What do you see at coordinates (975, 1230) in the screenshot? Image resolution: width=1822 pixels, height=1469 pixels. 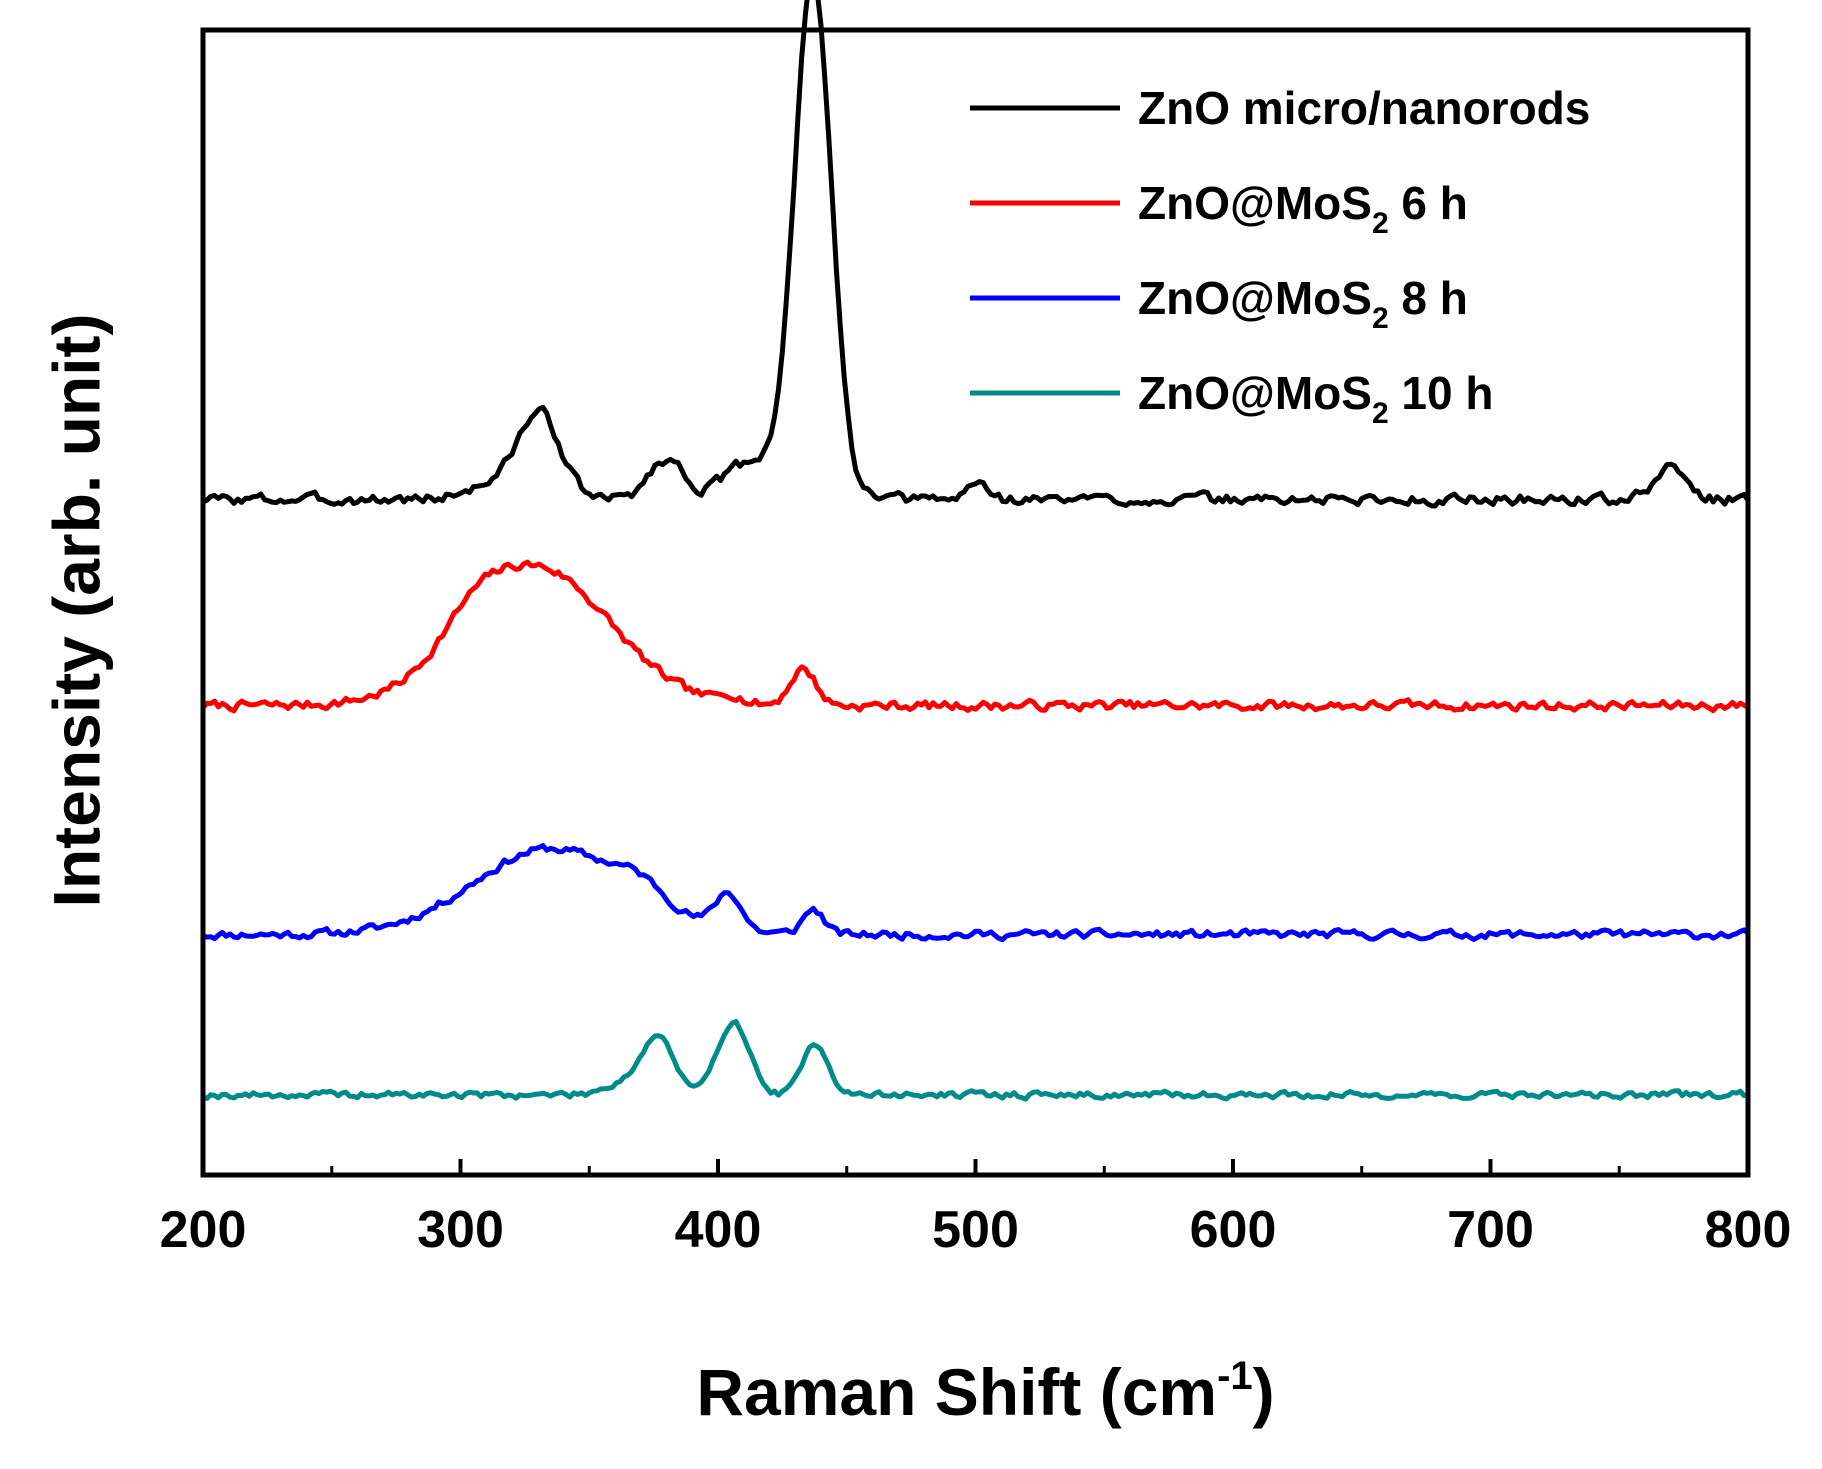 I see `x-tick-label: 500` at bounding box center [975, 1230].